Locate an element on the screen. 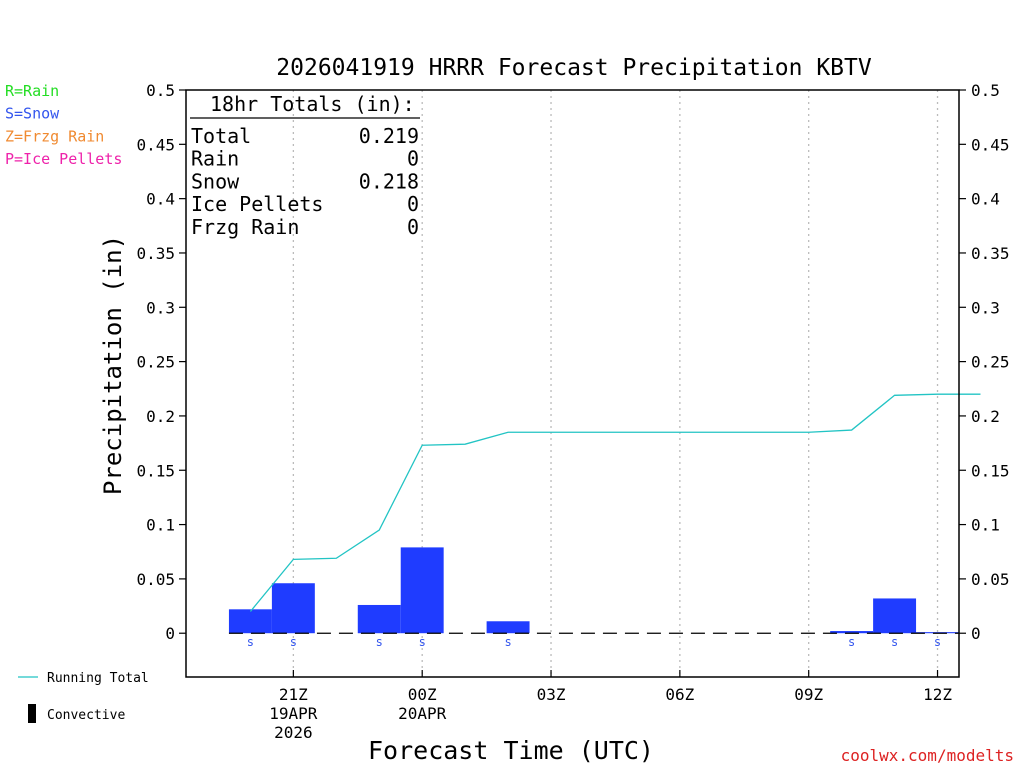 This screenshot has height=768, width=1024. hourly-precip-bars is located at coordinates (593, 590).